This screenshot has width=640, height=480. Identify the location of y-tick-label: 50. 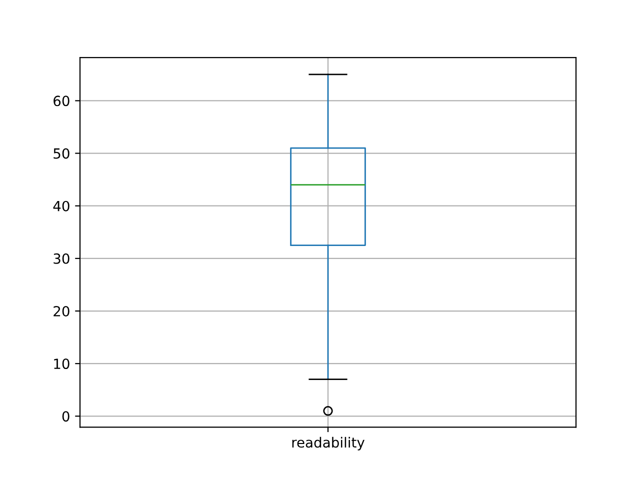
(62, 153).